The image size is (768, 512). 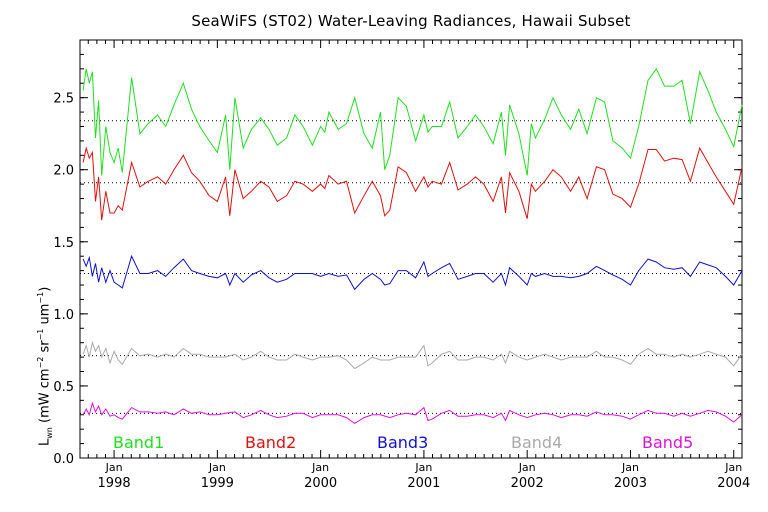 I want to click on x-tick-year: 1998, so click(x=114, y=483).